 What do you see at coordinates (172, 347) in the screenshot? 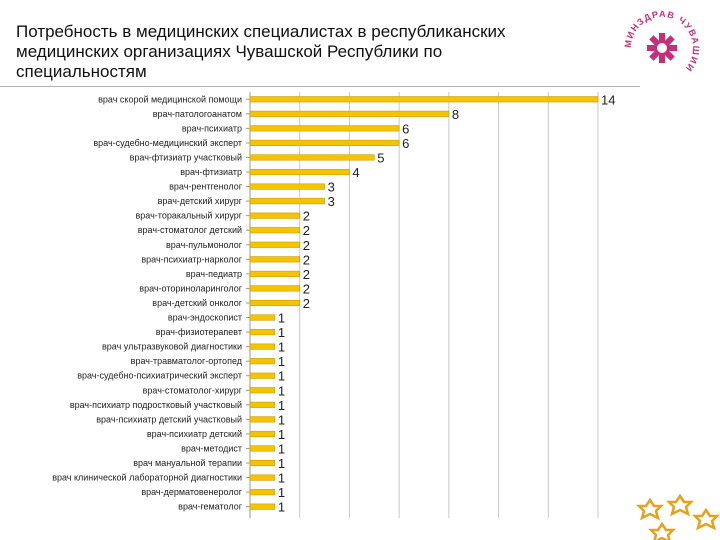
I see `category-label: врач ультразвуковой диагностики` at bounding box center [172, 347].